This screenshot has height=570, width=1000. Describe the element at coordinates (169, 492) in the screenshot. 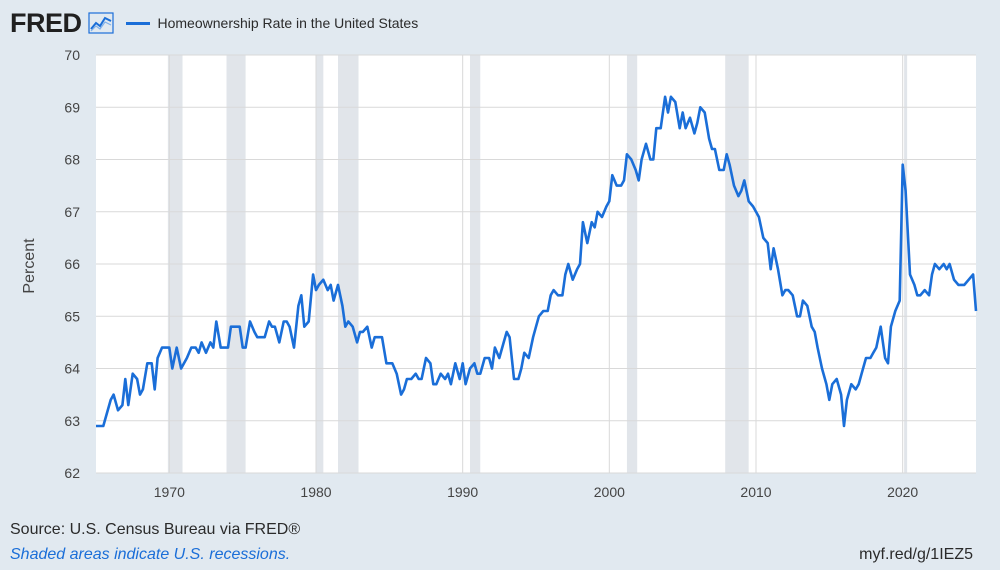

I see `x-tick-label-1970: 1970` at that location.